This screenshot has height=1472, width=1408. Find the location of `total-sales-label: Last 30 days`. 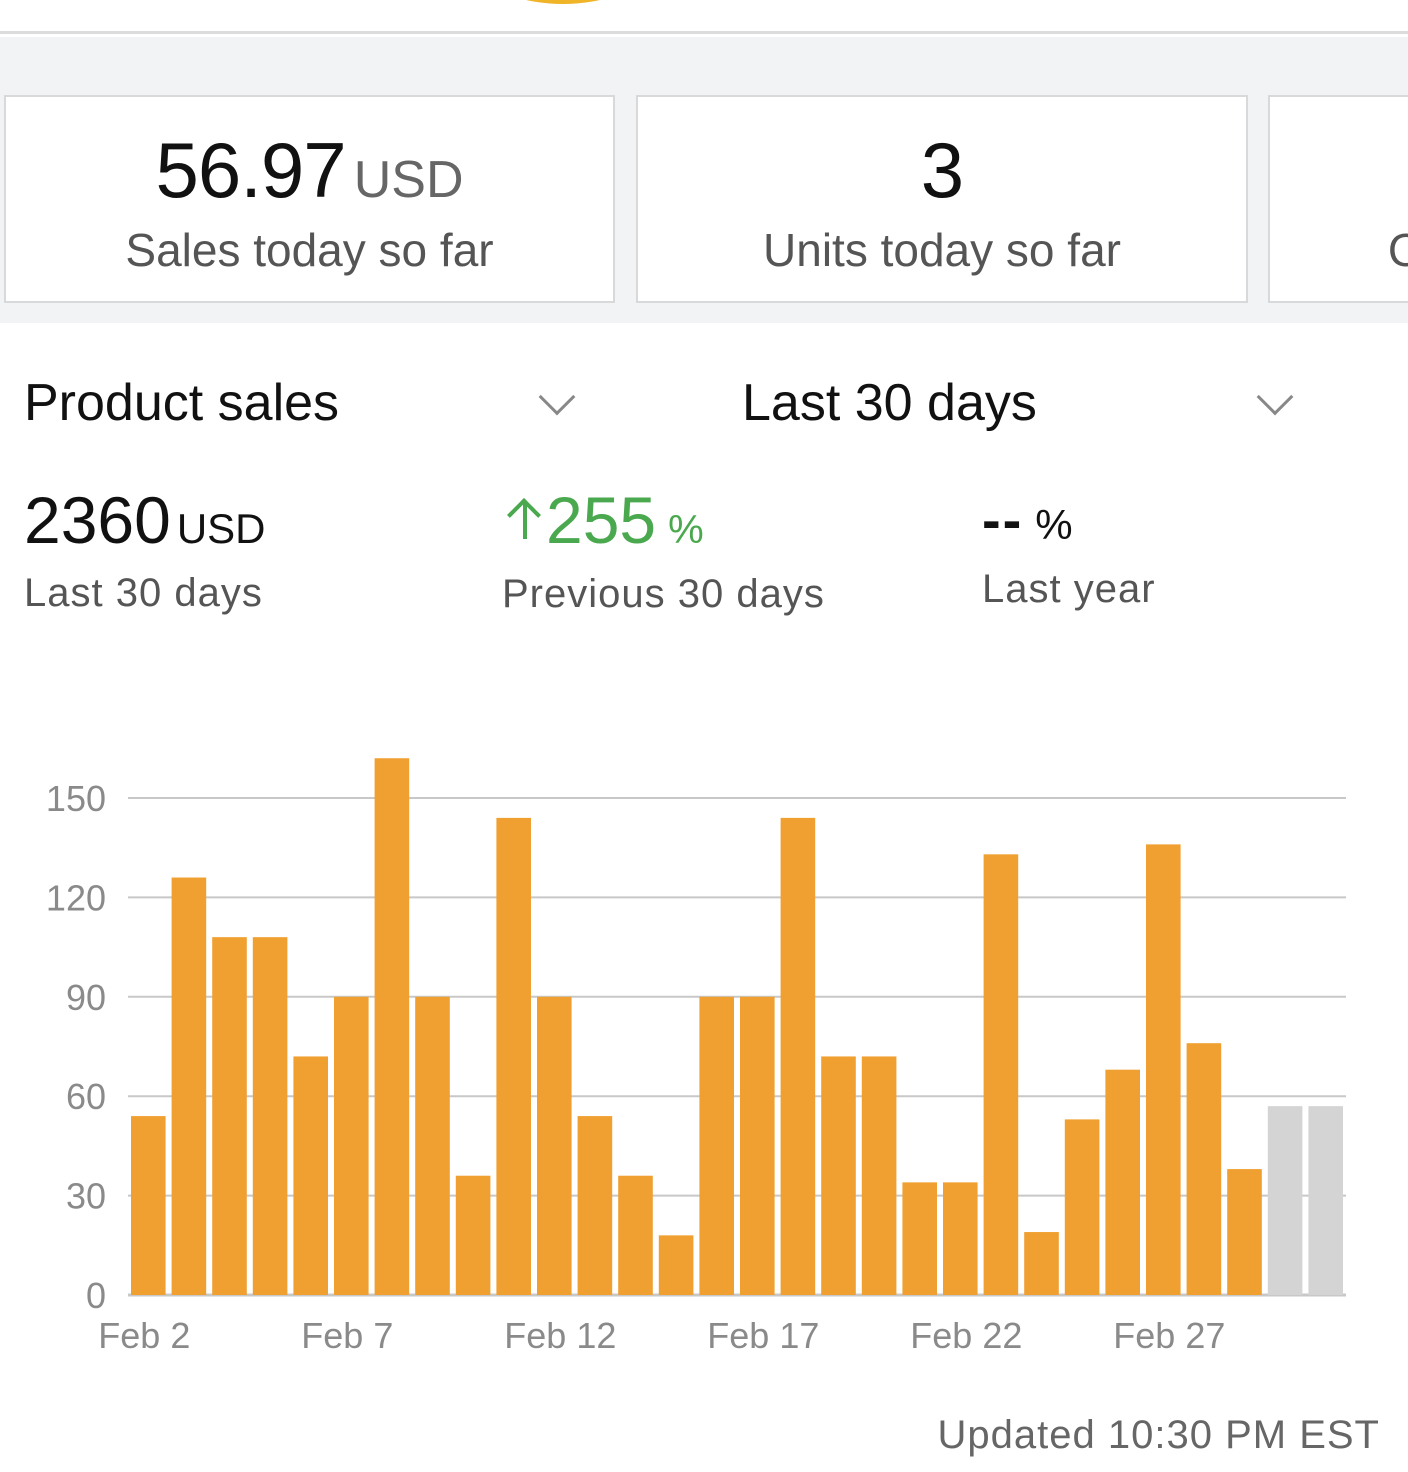

total-sales-label: Last 30 days is located at coordinates (143, 593).